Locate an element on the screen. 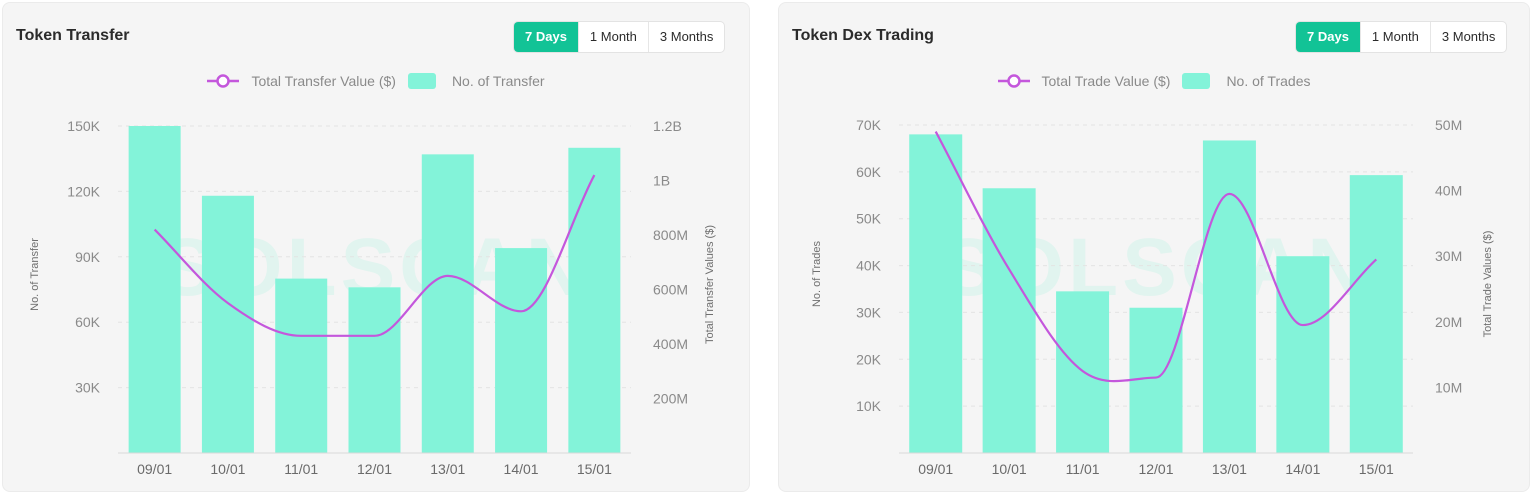 Image resolution: width=1536 pixels, height=499 pixels. chart-legend: Total Transfer Value ($) No. of Transfer is located at coordinates (376, 81).